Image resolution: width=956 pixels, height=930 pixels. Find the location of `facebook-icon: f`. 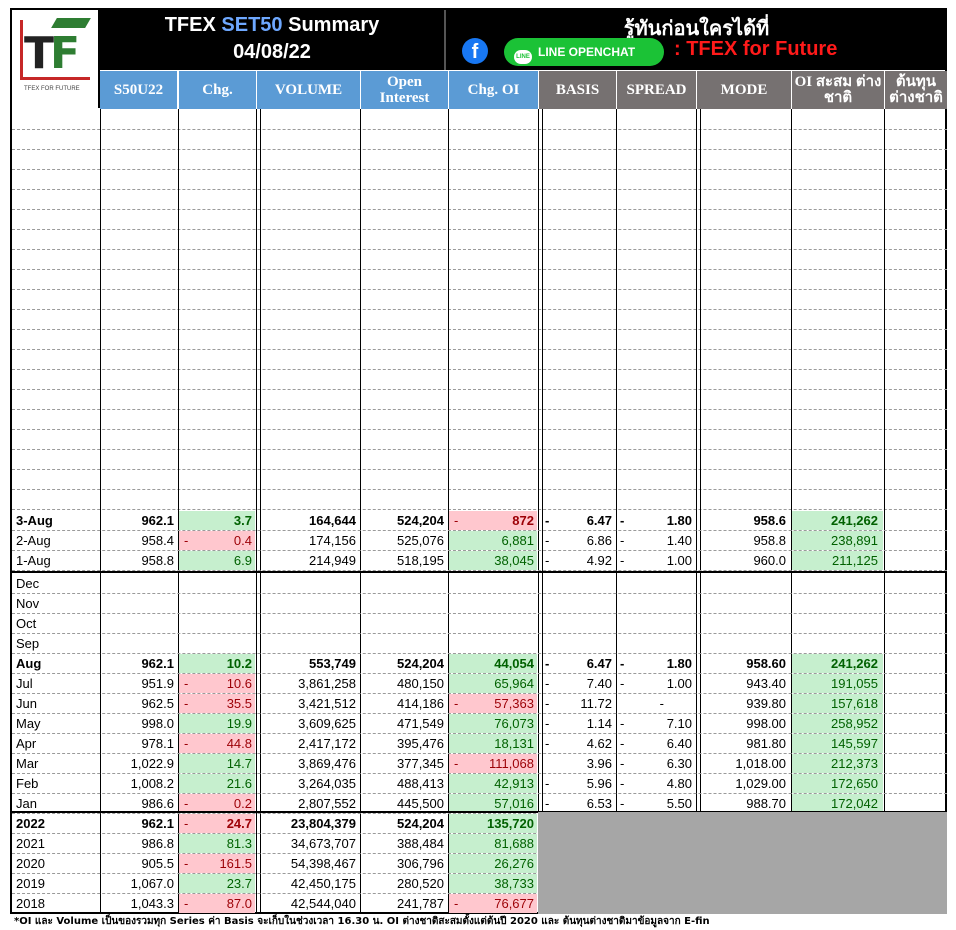

facebook-icon: f is located at coordinates (475, 51).